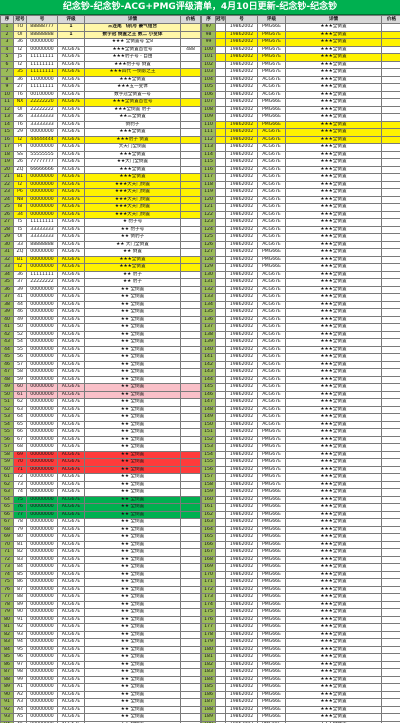 This screenshot has width=400, height=723. What do you see at coordinates (20, 349) in the screenshot?
I see `serial-prefix: 55` at bounding box center [20, 349].